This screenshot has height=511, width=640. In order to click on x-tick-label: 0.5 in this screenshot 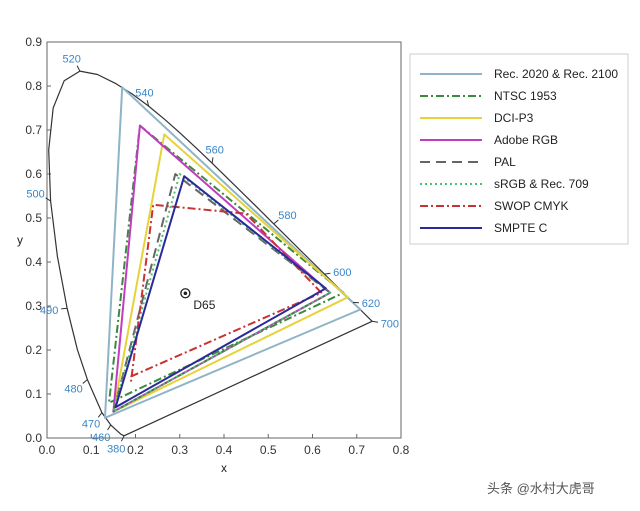, I will do `click(268, 450)`.